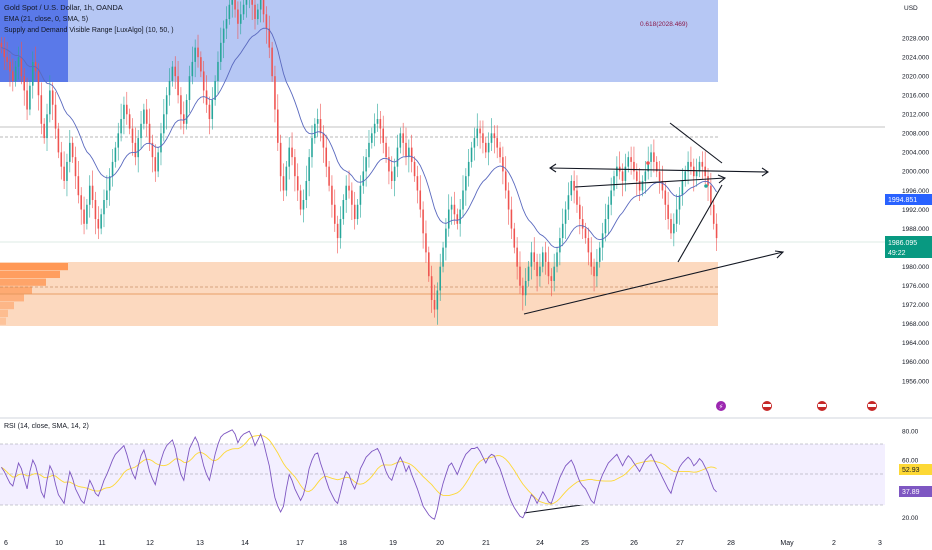 The image size is (932, 550). Describe the element at coordinates (585, 543) in the screenshot. I see `time-tick-label: 25` at that location.